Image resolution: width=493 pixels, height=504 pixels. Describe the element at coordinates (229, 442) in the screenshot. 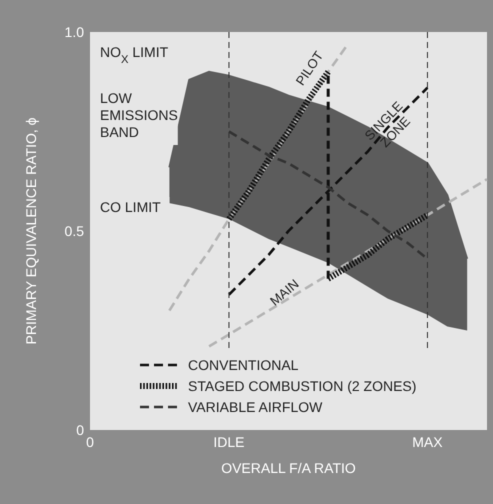

I see `x-tick-label: IDLE` at that location.